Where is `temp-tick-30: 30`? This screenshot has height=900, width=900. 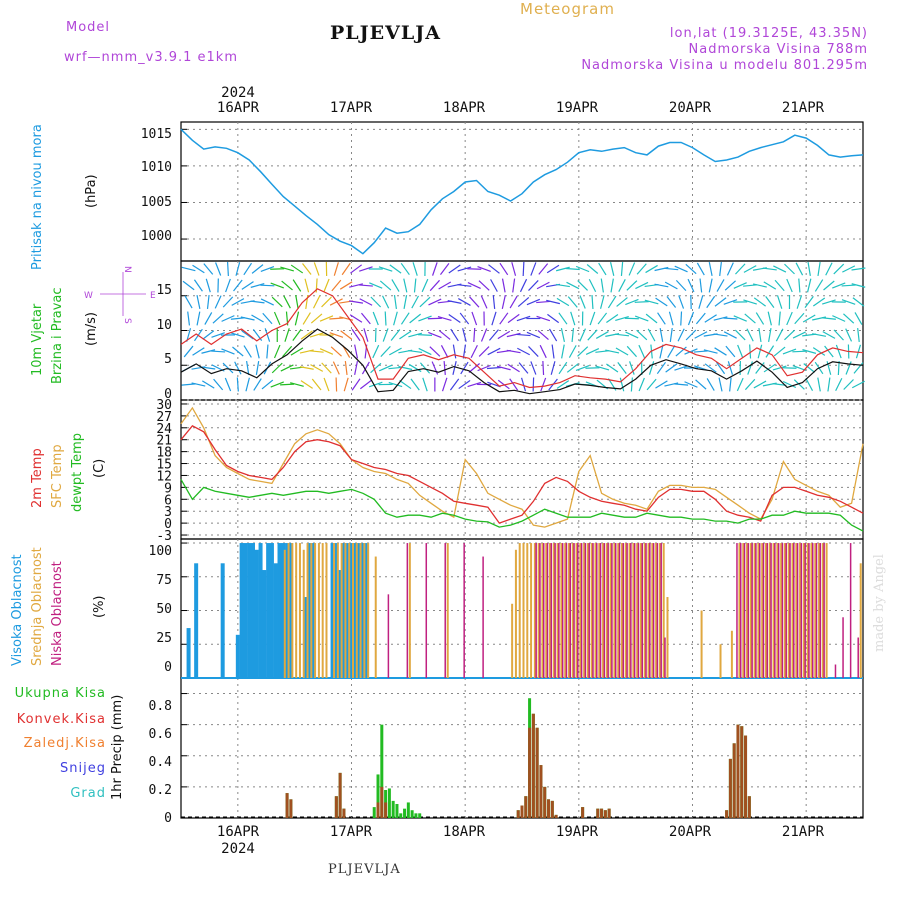 temp-tick-30: 30 is located at coordinates (164, 405).